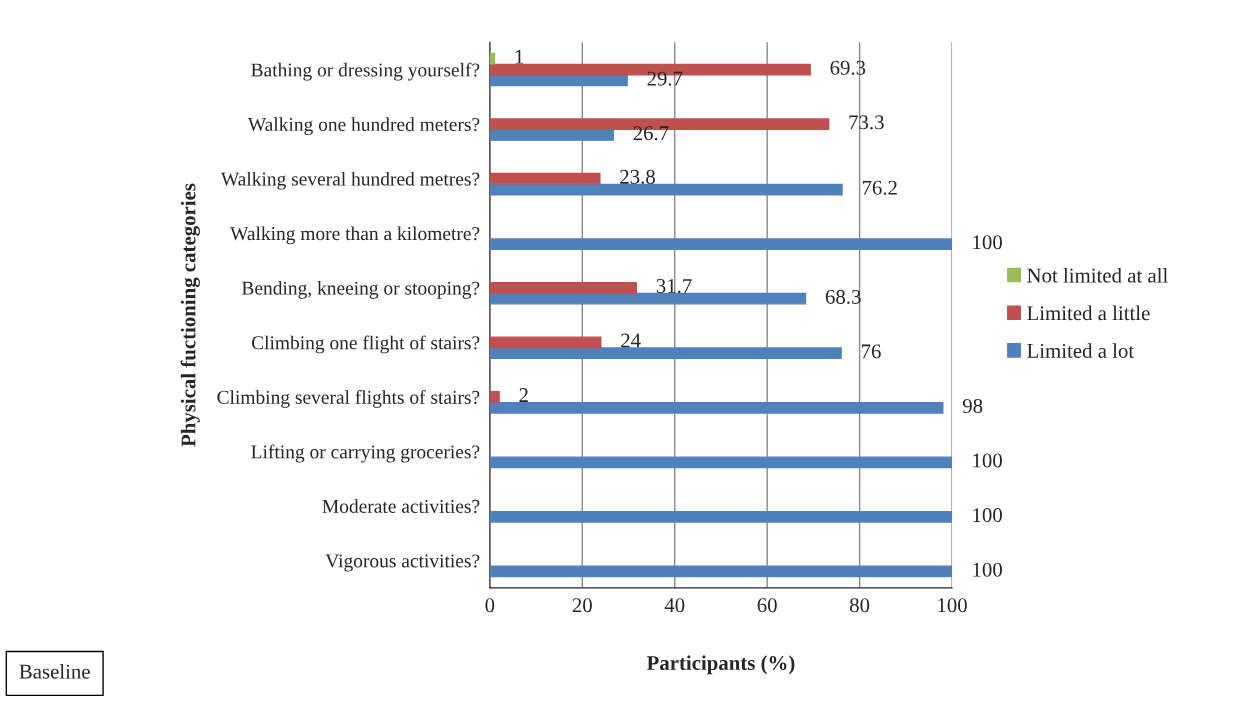  I want to click on legend-label: Limited a lot, so click(1081, 350).